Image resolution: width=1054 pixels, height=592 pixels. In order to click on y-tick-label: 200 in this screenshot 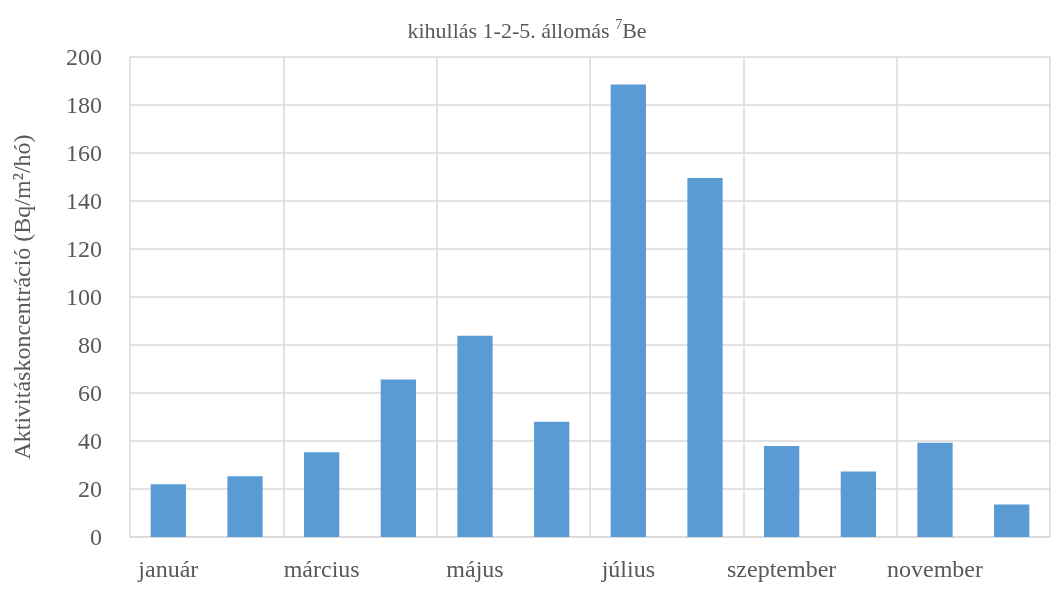, I will do `click(84, 57)`.